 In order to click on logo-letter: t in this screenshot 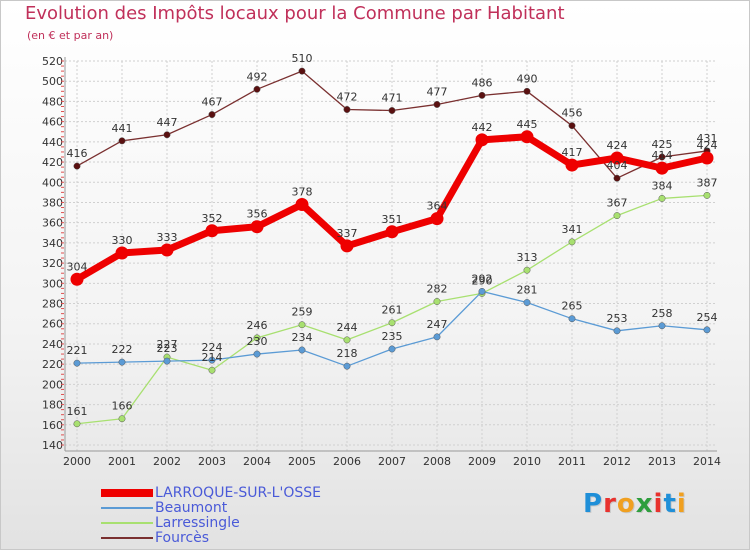, I will do `click(670, 504)`.